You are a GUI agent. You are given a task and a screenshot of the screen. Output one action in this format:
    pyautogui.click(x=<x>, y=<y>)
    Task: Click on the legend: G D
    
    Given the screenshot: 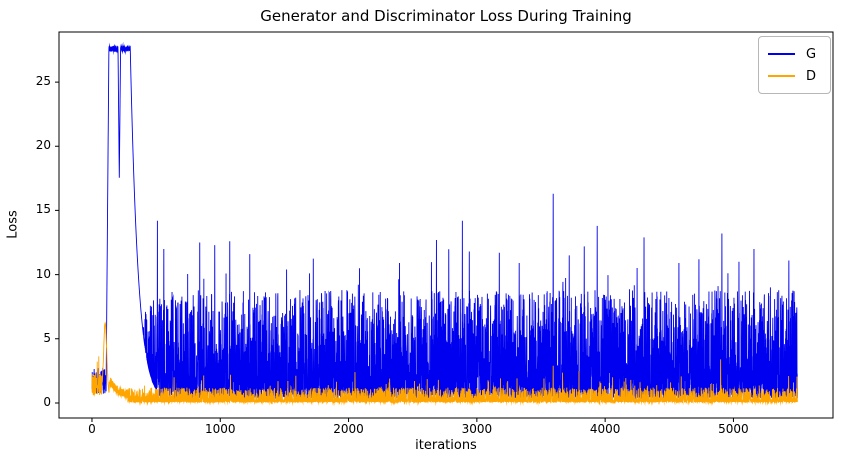 What is the action you would take?
    pyautogui.click(x=794, y=65)
    